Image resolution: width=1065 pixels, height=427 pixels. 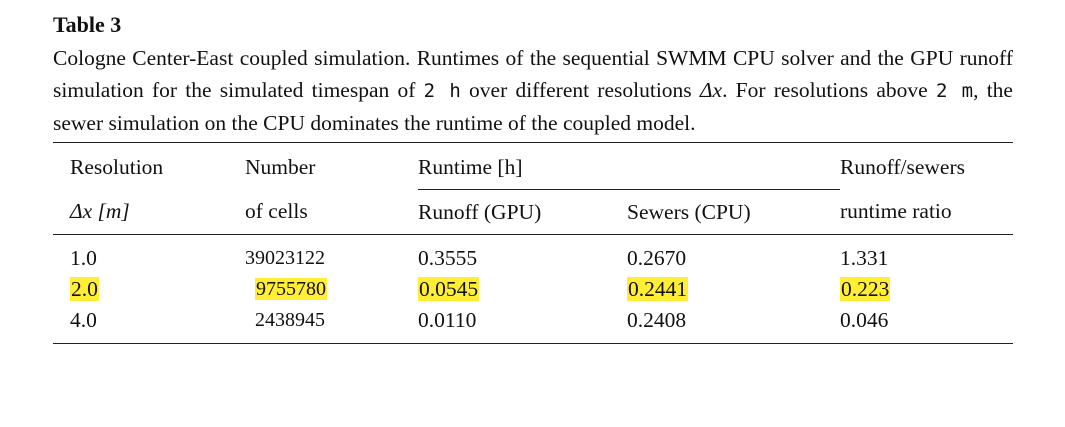 What do you see at coordinates (522, 289) in the screenshot?
I see `cell-runoff: 0.0545` at bounding box center [522, 289].